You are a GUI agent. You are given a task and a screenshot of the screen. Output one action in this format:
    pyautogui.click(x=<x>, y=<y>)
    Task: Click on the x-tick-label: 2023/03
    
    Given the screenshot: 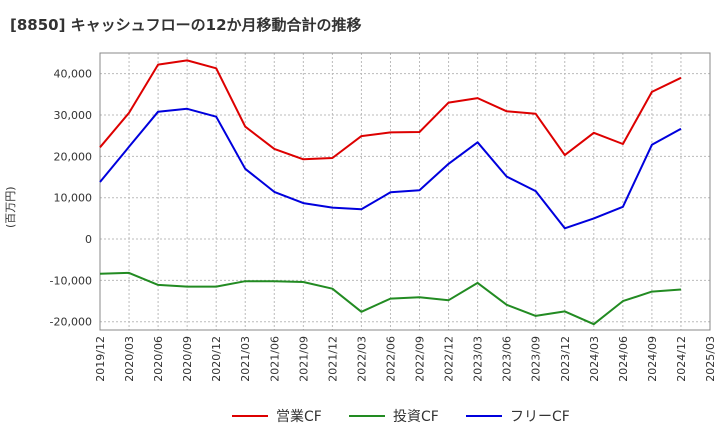 What is the action you would take?
    pyautogui.click(x=478, y=359)
    